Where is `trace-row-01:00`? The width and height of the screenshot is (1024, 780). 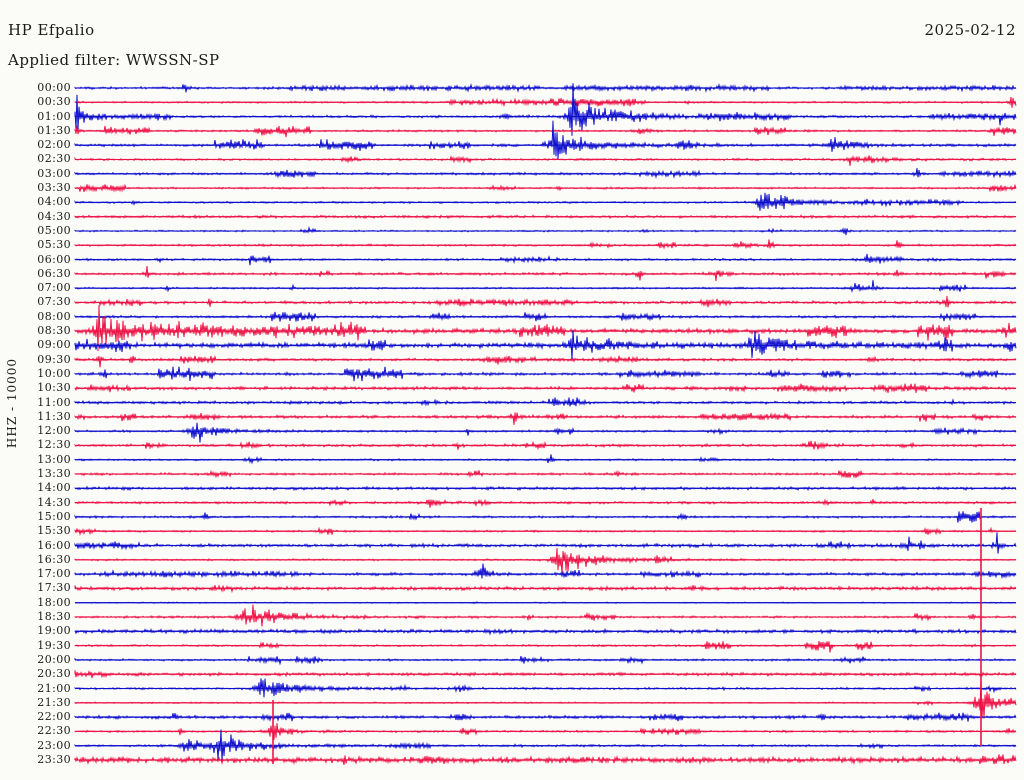 trace-row-01:00 is located at coordinates (545, 109).